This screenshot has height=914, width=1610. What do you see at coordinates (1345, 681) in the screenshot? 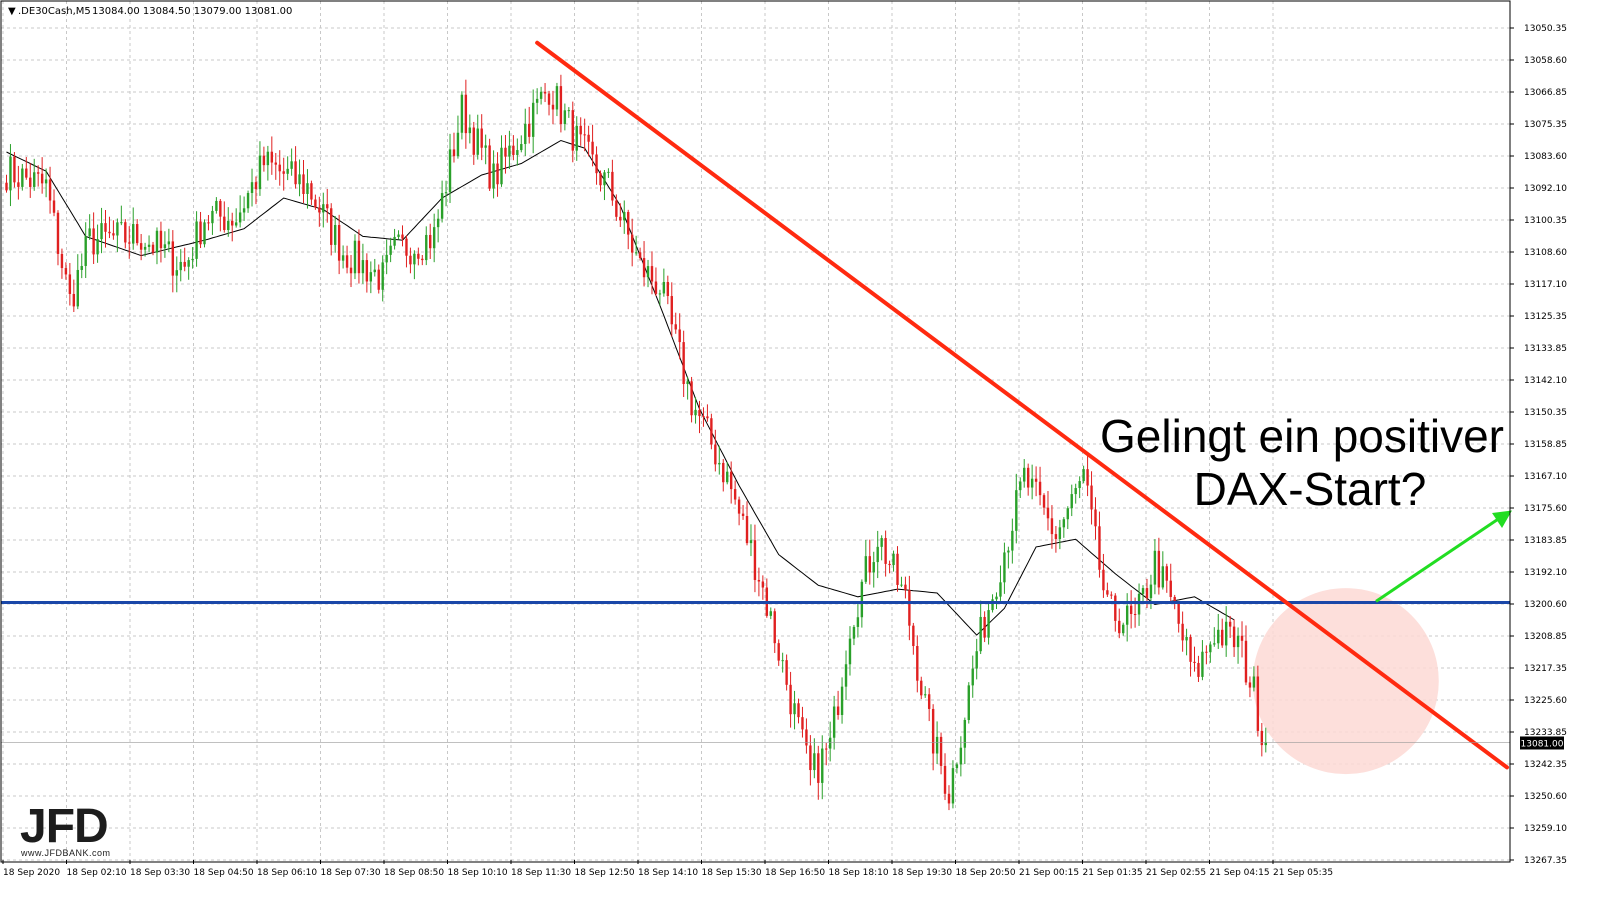
I see `highlight-layer` at bounding box center [1345, 681].